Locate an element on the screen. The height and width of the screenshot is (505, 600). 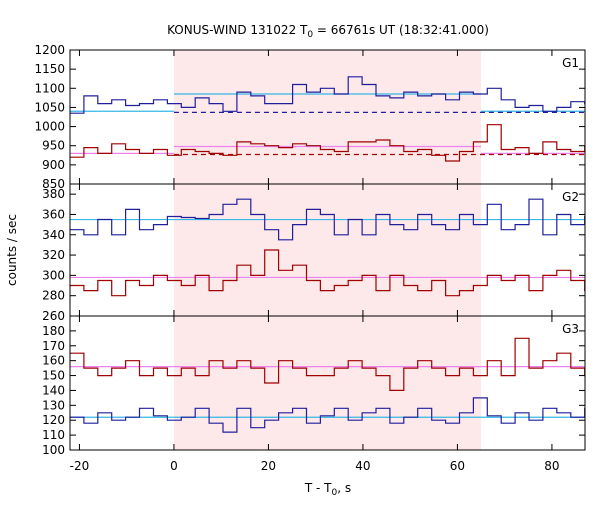
panel-data is located at coordinates (327, 119).